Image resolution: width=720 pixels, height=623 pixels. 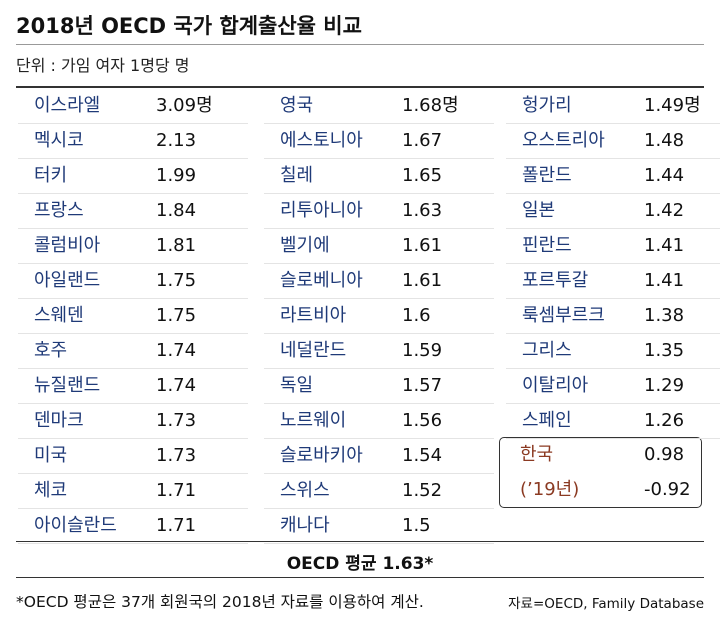 I want to click on country: 스웨덴, so click(x=87, y=316).